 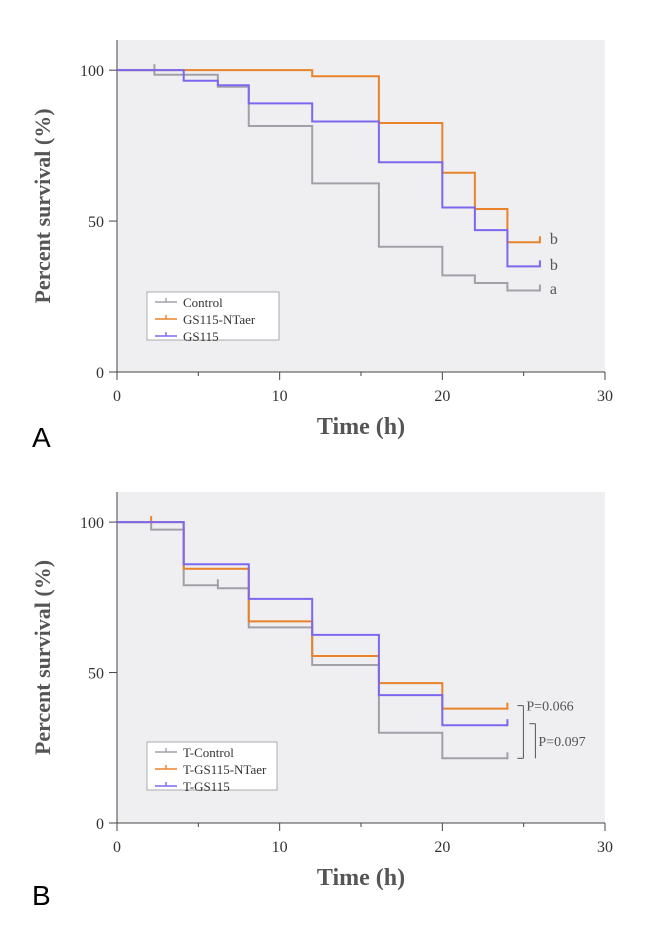 What do you see at coordinates (225, 769) in the screenshot?
I see `legend-entry: T-GS115-NTaer` at bounding box center [225, 769].